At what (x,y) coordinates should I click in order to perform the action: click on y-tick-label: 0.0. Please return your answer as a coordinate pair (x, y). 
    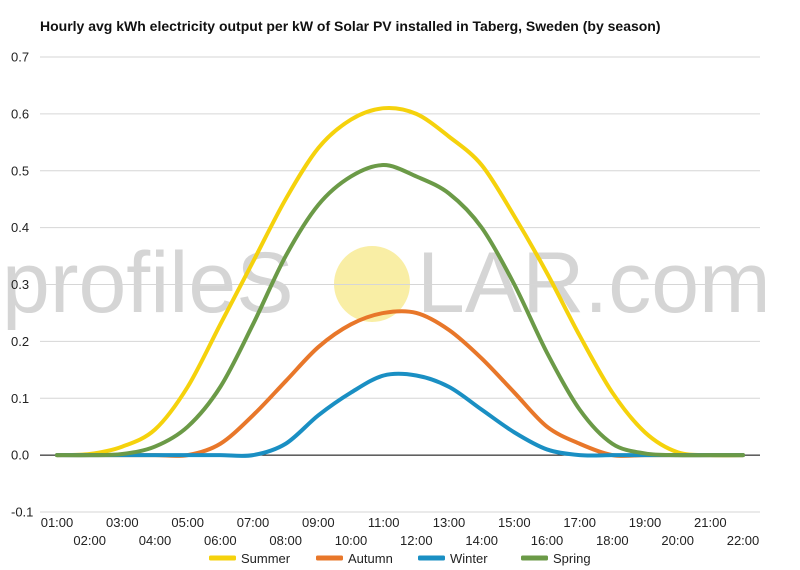
    Looking at the image, I should click on (20, 455).